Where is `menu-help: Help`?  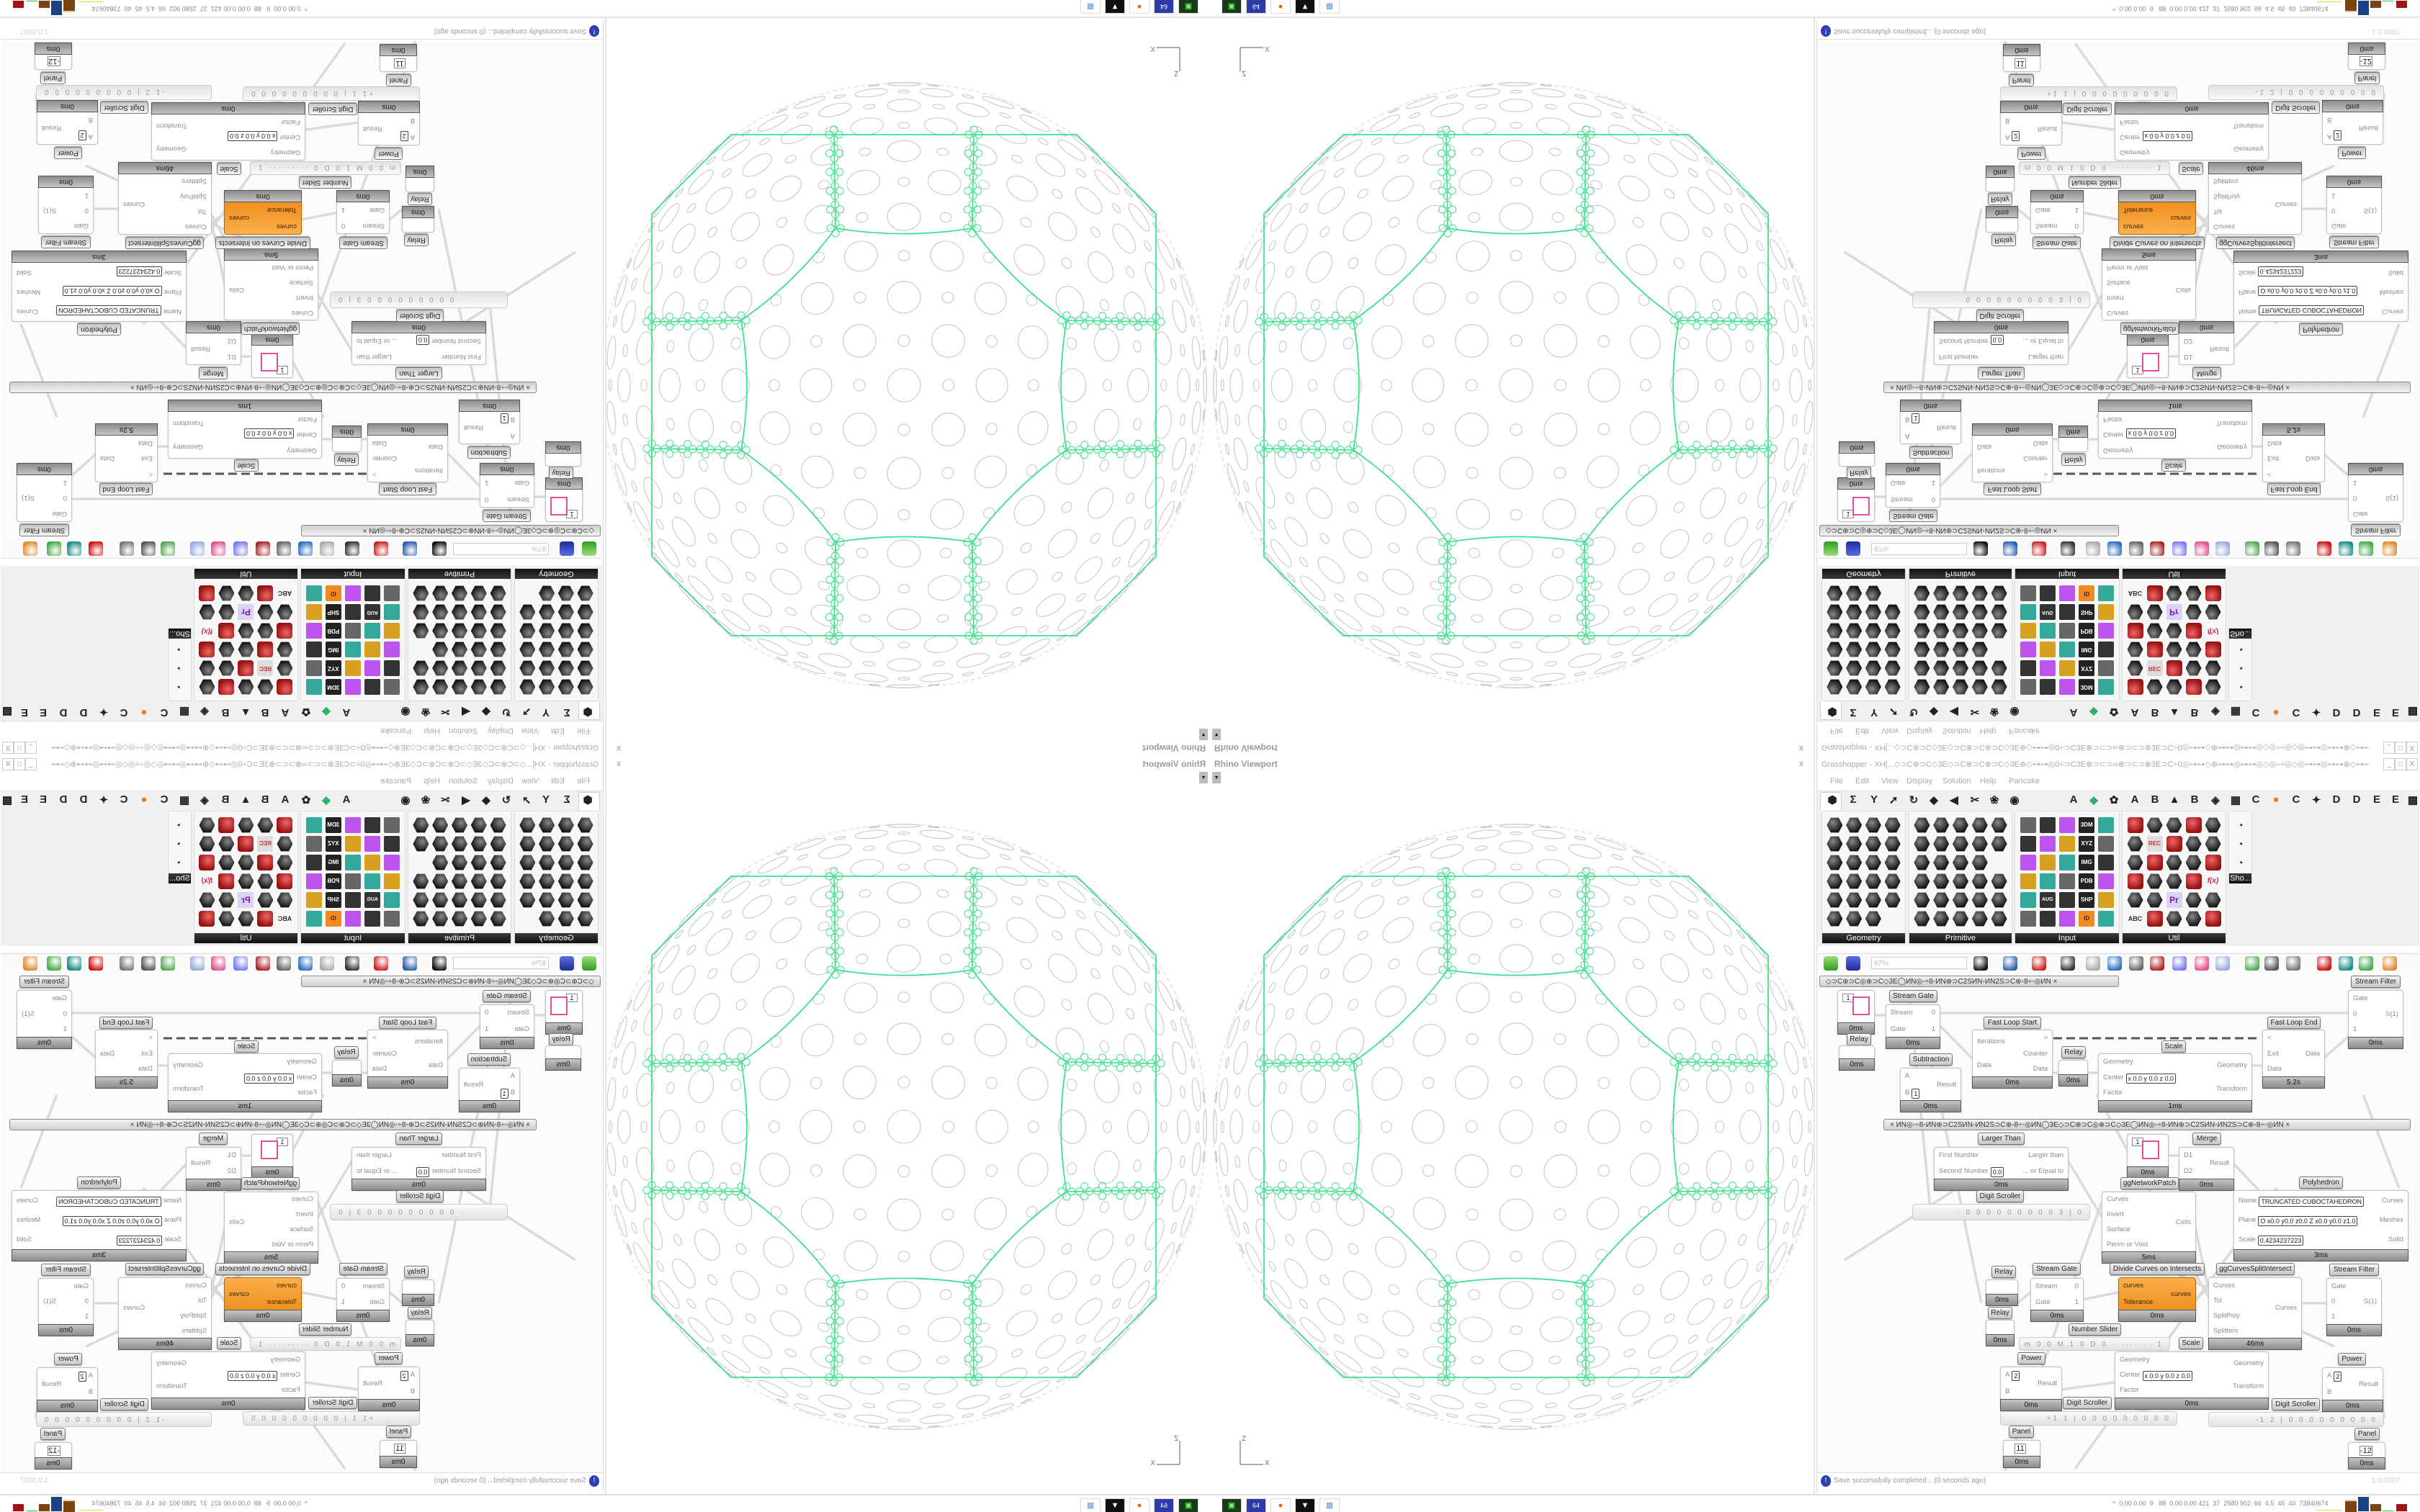 menu-help: Help is located at coordinates (1988, 781).